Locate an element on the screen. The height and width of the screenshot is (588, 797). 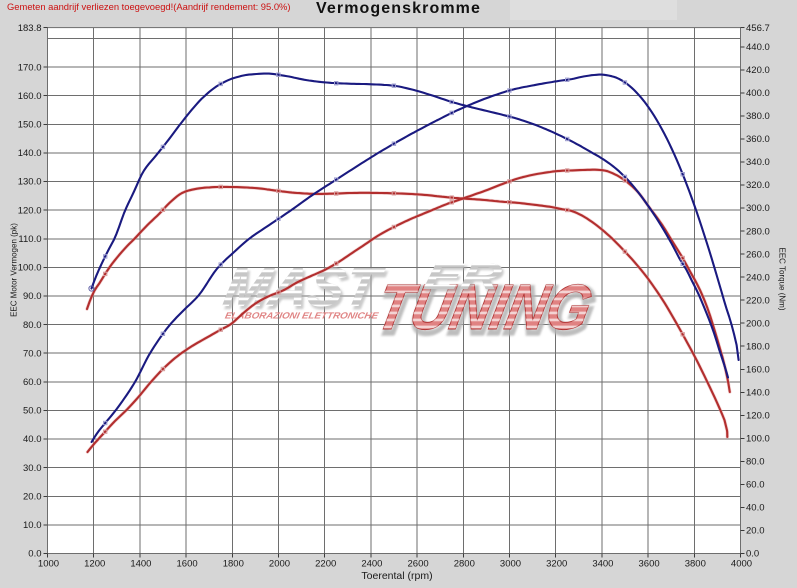
svg-text: 3600 is located at coordinates (649, 564).